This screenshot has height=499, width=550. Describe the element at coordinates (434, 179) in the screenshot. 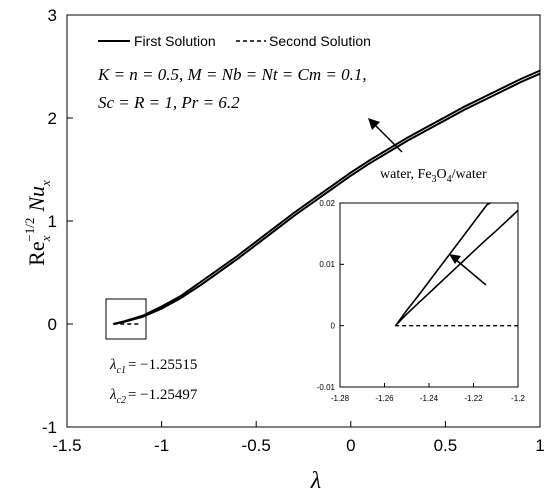

I see `annotation-sub1: 3` at that location.